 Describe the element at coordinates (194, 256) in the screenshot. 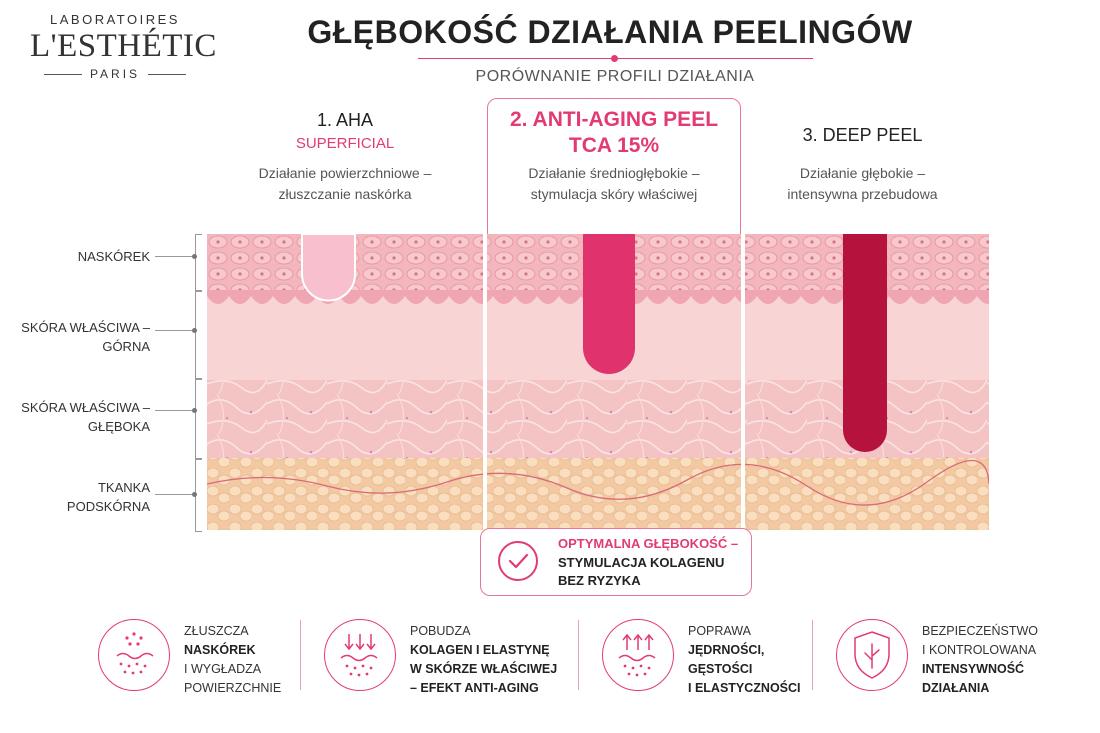

I see `layer-epidermis-dot` at that location.